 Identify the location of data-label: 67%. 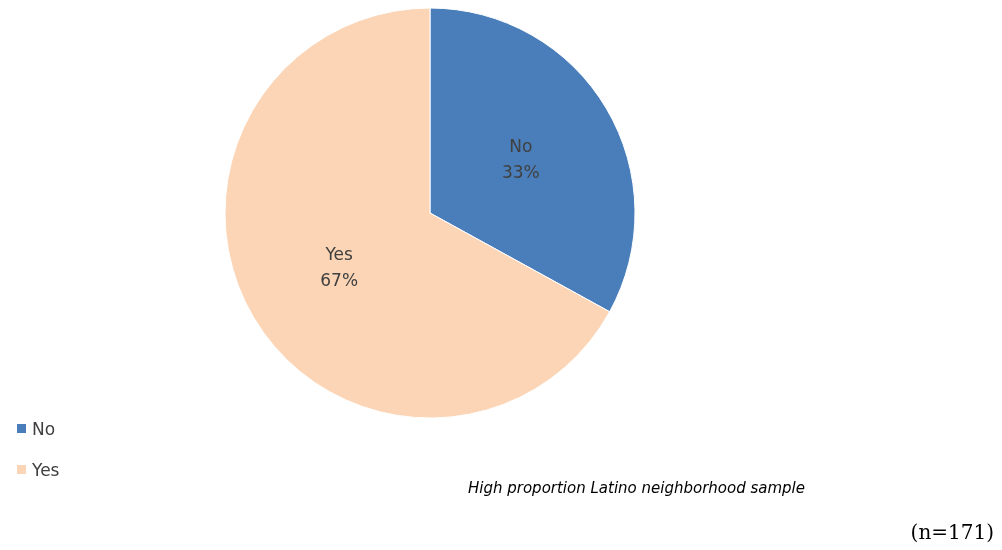
(339, 279).